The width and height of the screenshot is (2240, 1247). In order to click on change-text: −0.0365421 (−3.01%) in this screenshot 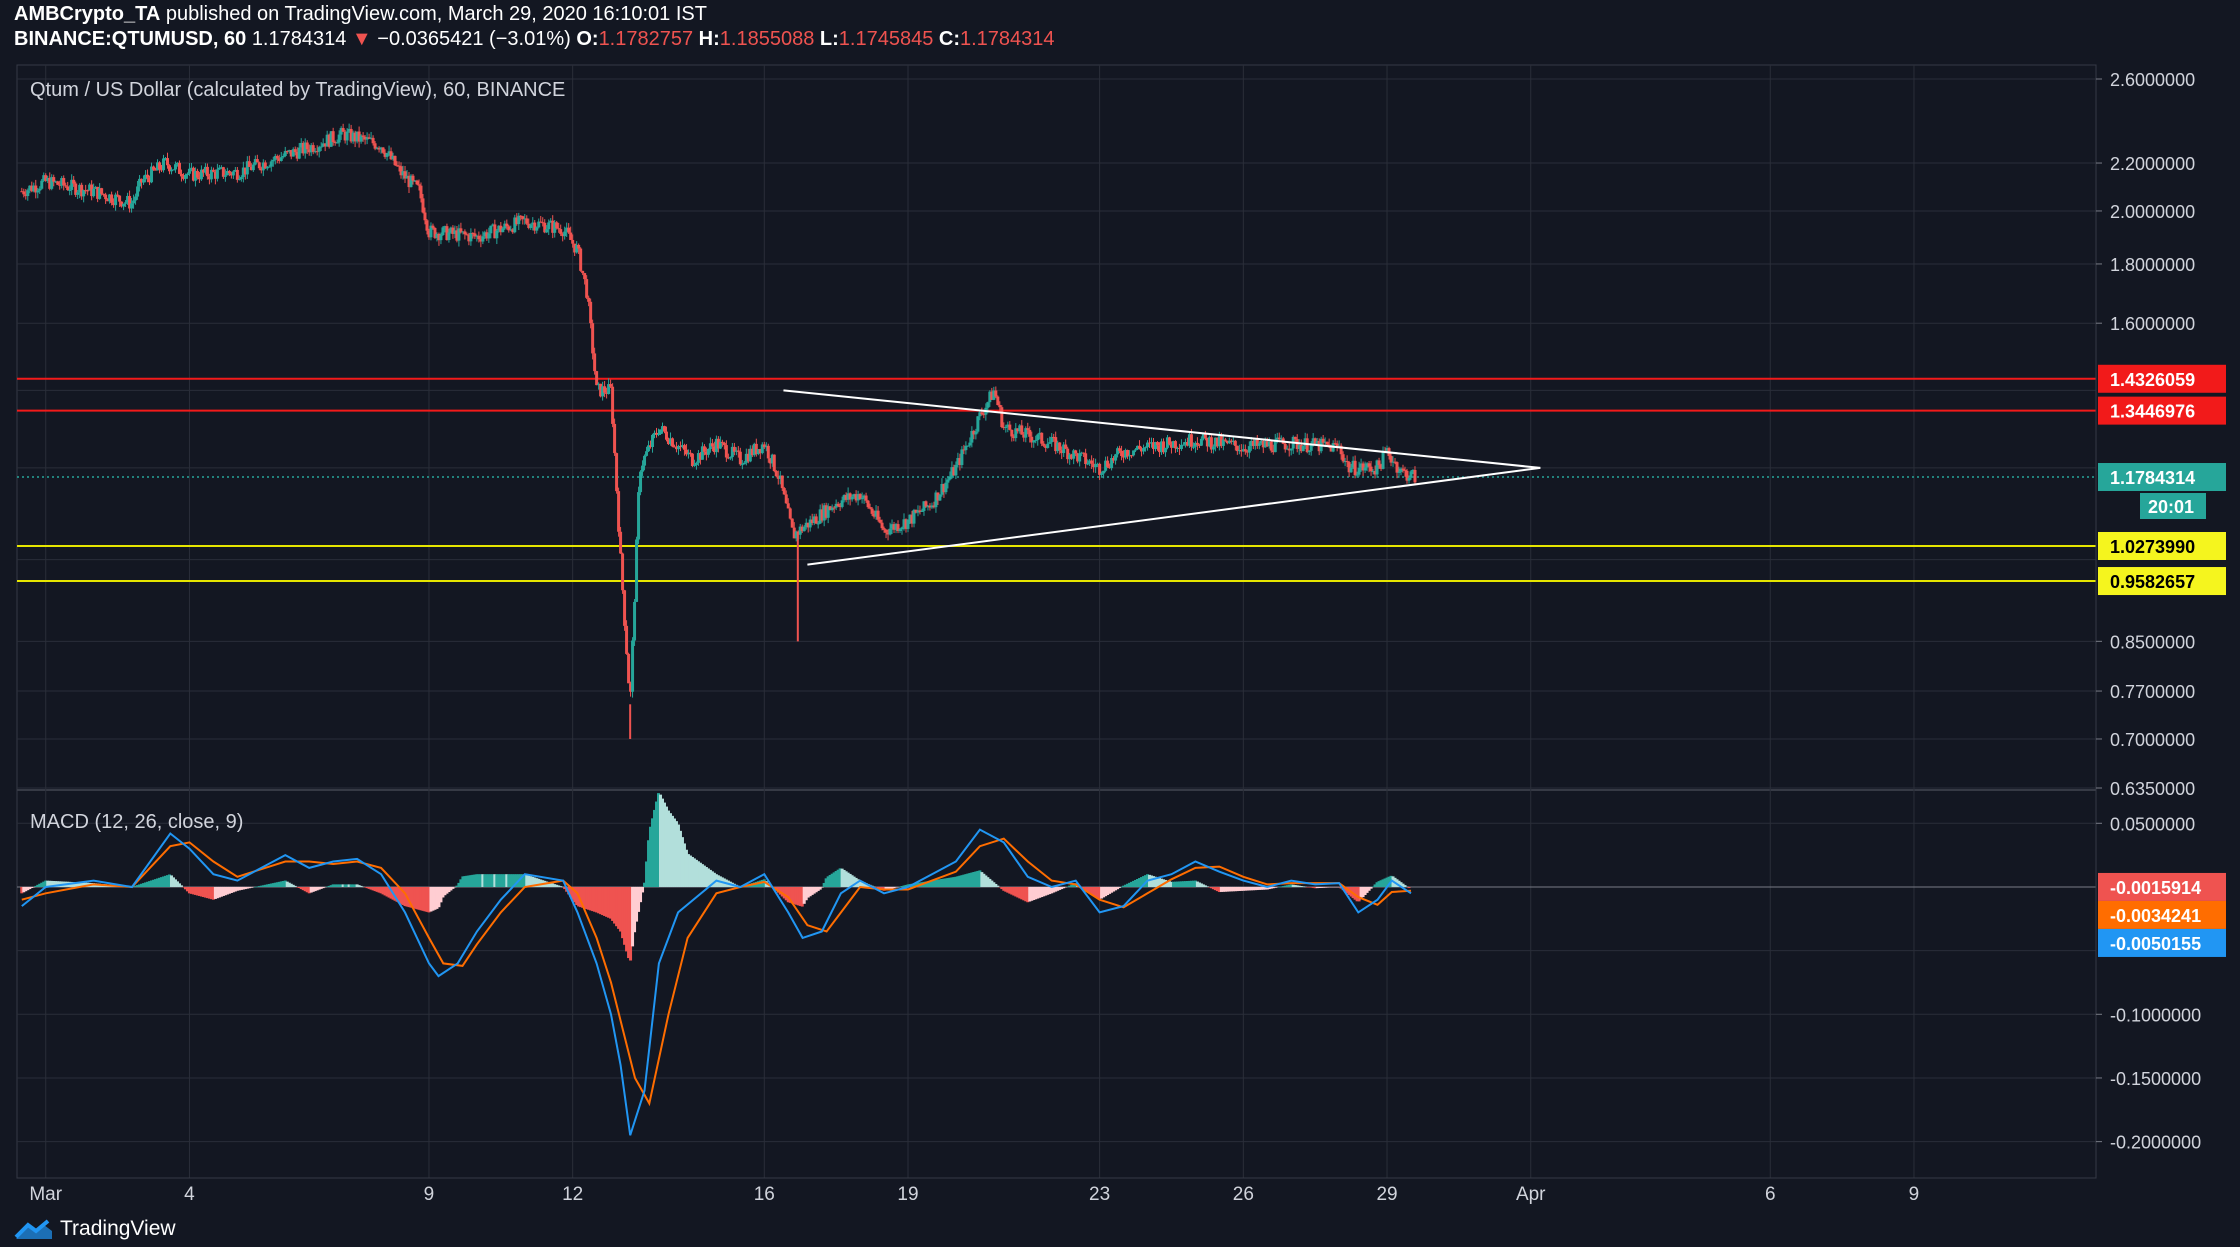, I will do `click(474, 39)`.